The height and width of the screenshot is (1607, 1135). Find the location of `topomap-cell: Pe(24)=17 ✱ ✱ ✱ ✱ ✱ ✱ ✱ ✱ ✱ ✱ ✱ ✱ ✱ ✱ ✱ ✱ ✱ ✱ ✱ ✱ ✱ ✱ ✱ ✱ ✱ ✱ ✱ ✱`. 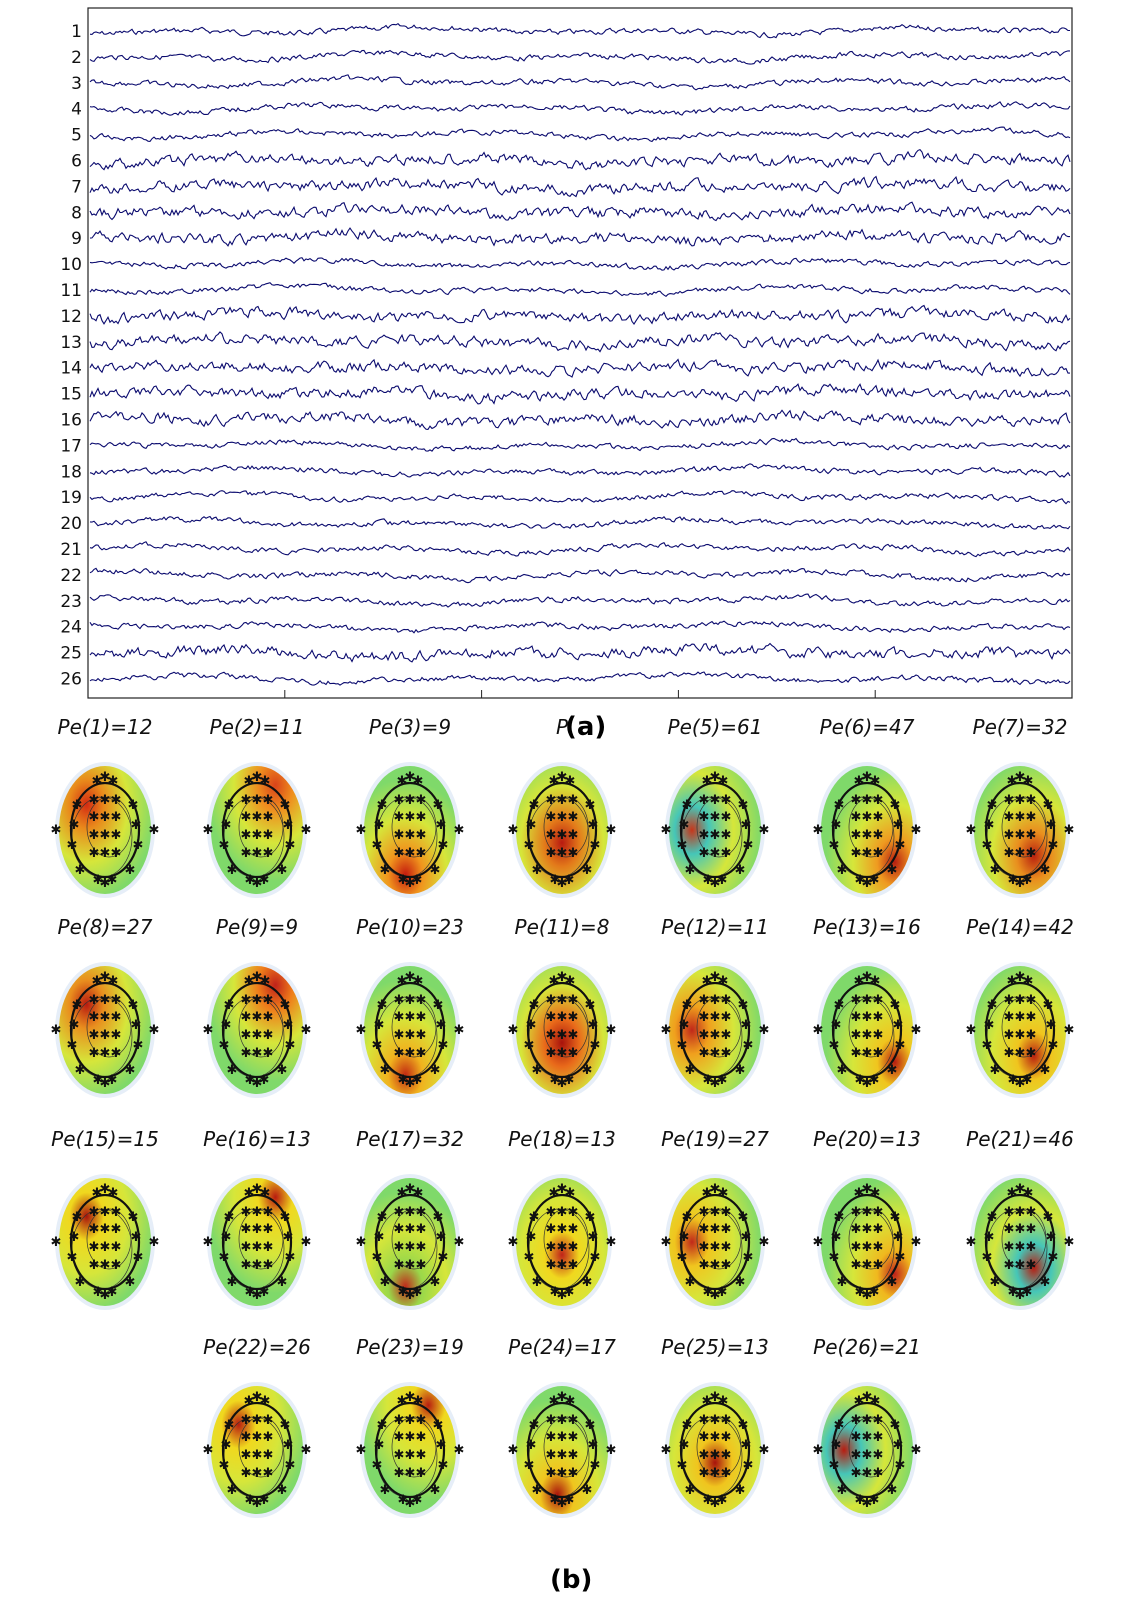

topomap-cell: Pe(24)=17 ✱ ✱ ✱ ✱ ✱ ✱ ✱ ✱ ✱ ✱ ✱ ✱ ✱ ✱ ✱ ✱ ✱ ✱ ✱ ✱ ✱ ✱ ✱ ✱ ✱ ✱ ✱ ✱ is located at coordinates (562, 1442).